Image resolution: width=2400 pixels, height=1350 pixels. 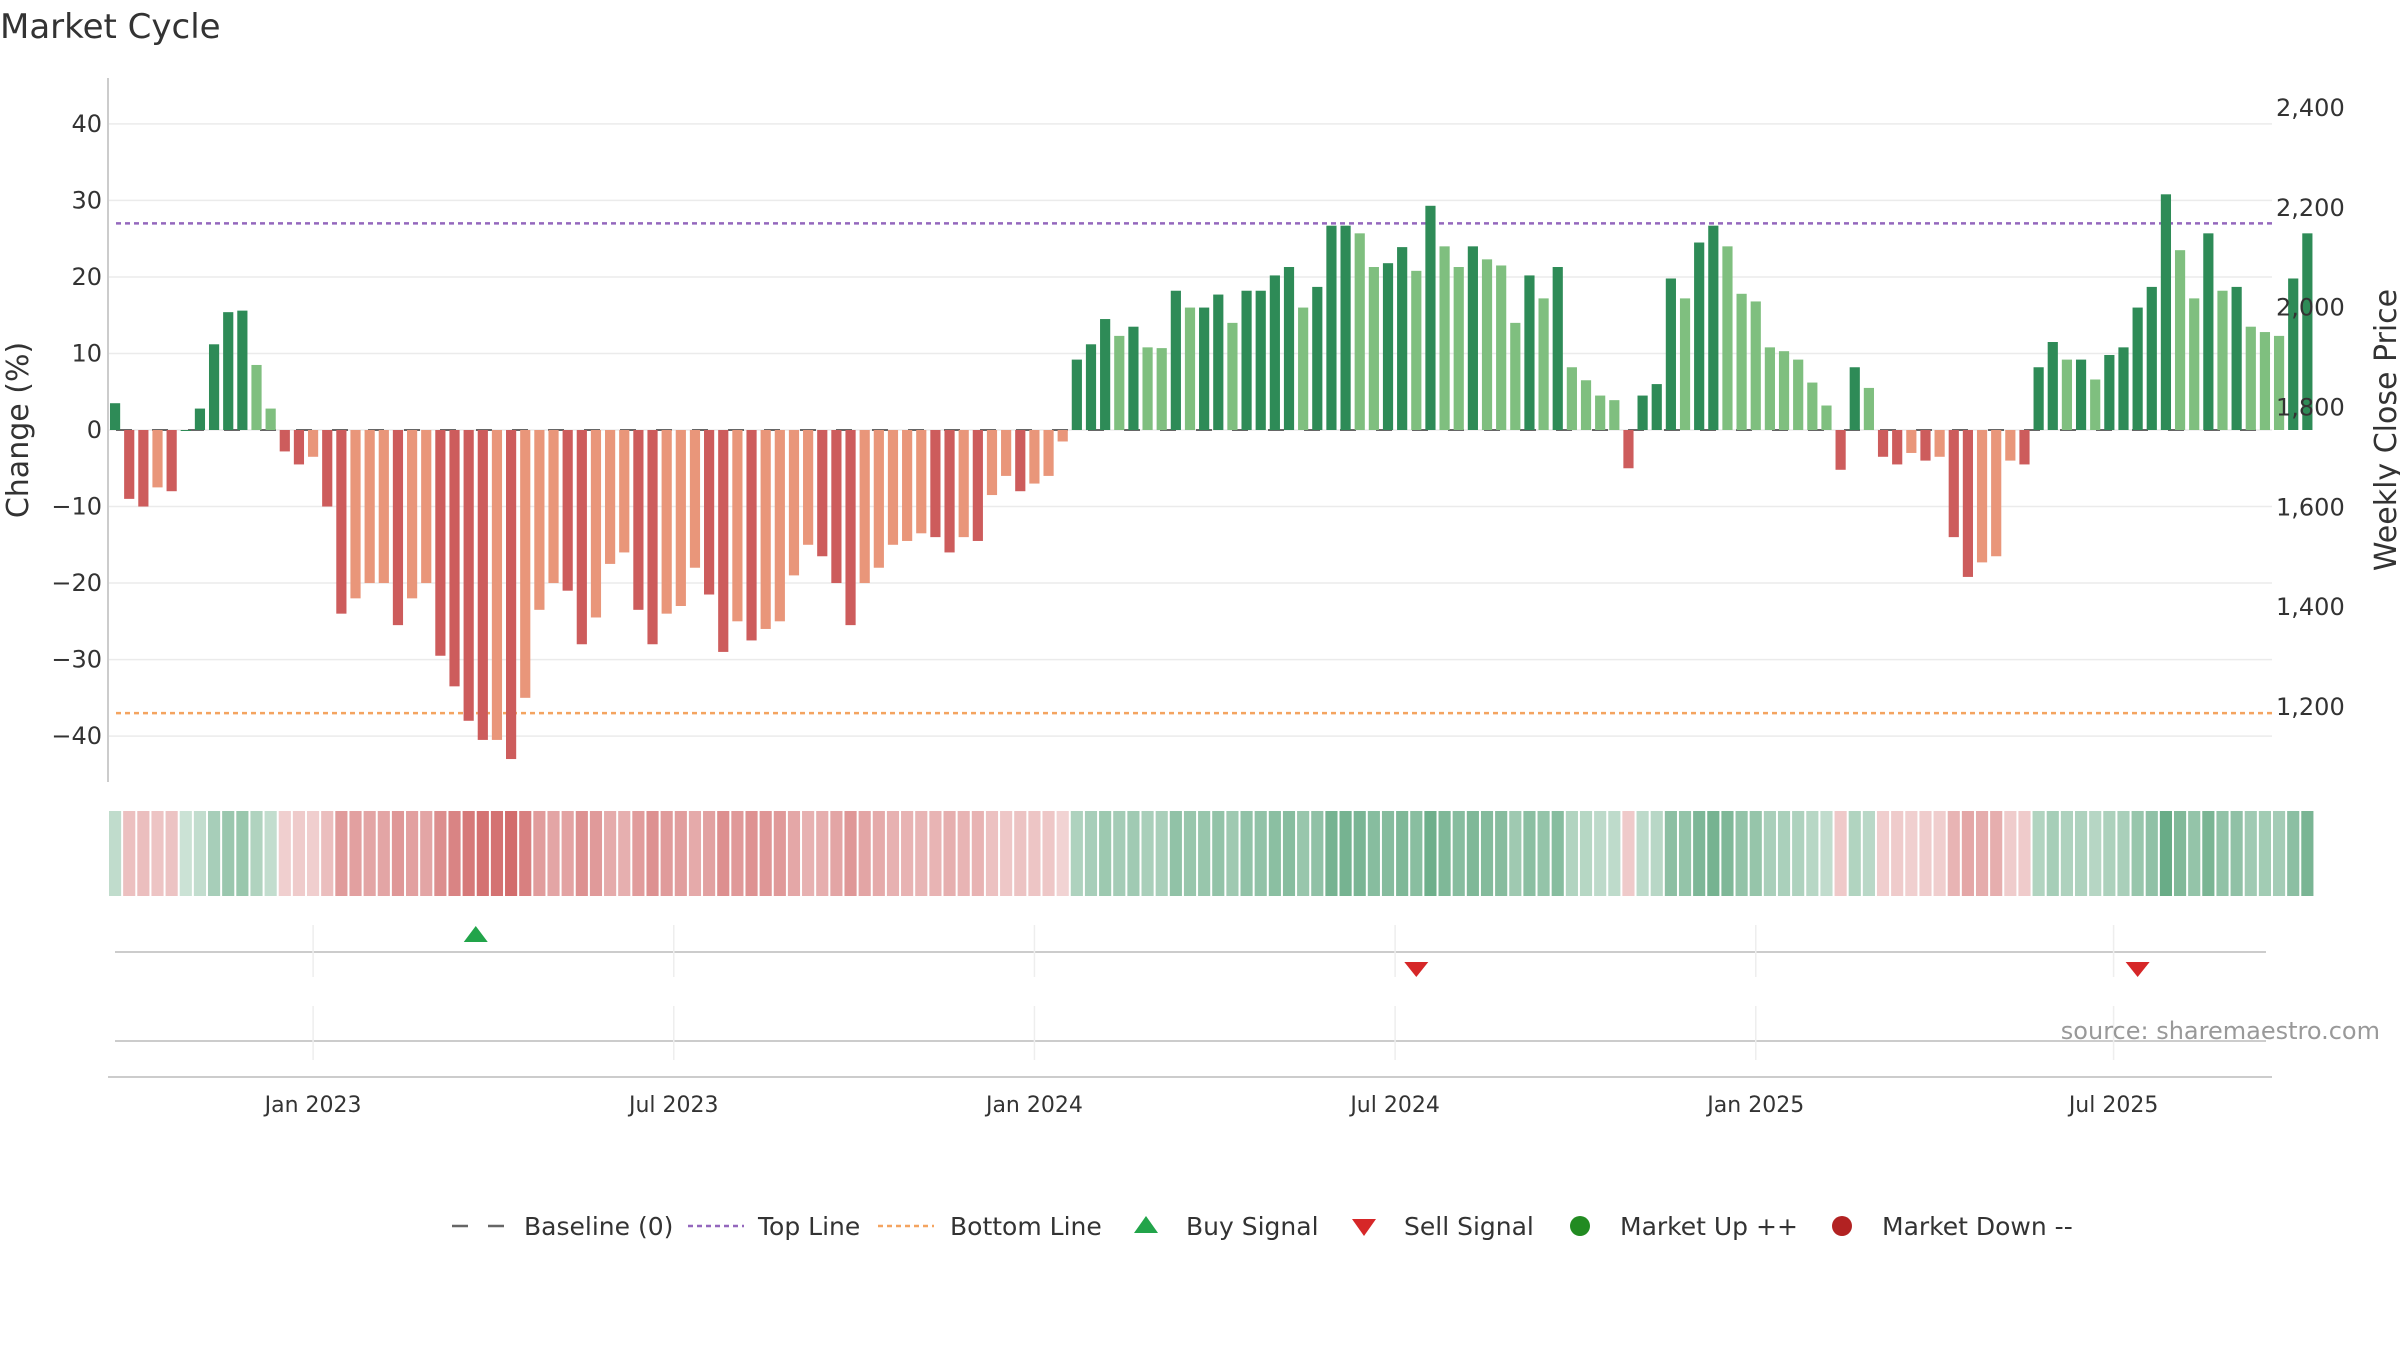 I want to click on y-tick-label: 40, so click(x=86, y=124).